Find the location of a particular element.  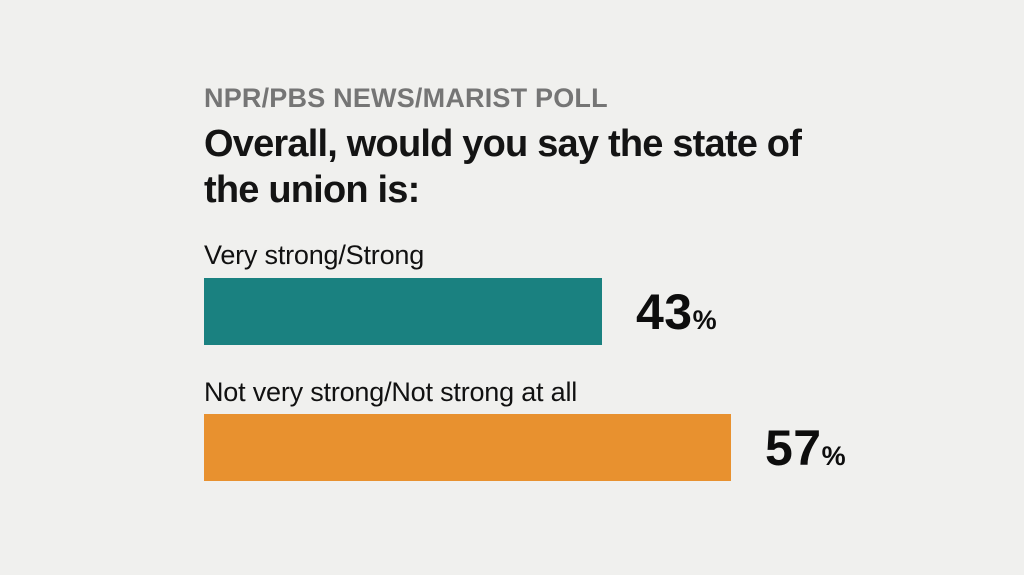

bar-row-very-strong: 43% is located at coordinates (460, 311).